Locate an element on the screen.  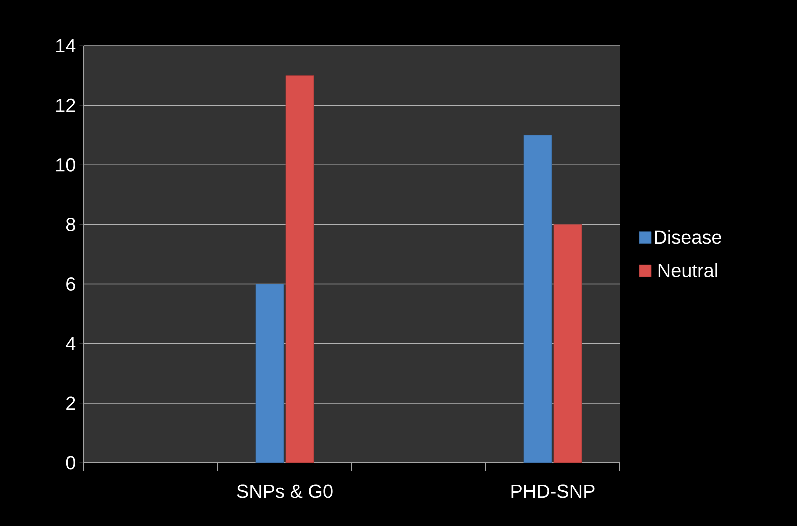
y-tick-label: 14 is located at coordinates (66, 46).